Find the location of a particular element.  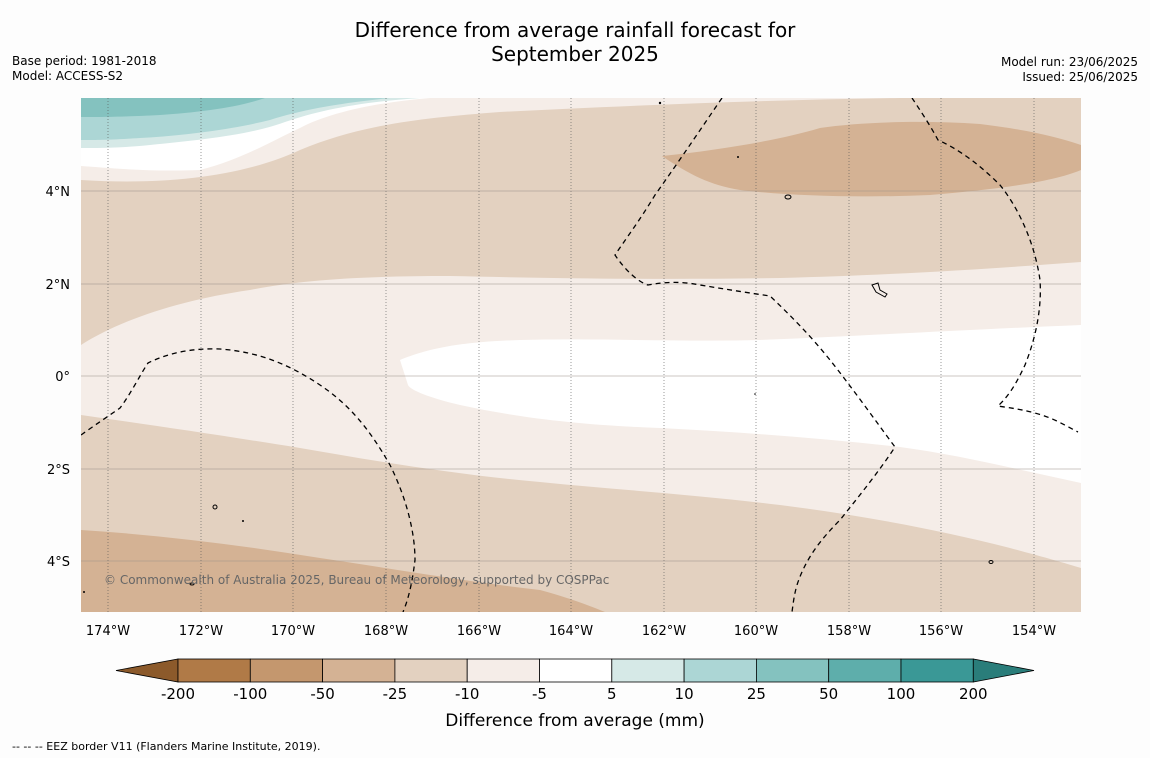

lon-label: 158°W is located at coordinates (849, 631).